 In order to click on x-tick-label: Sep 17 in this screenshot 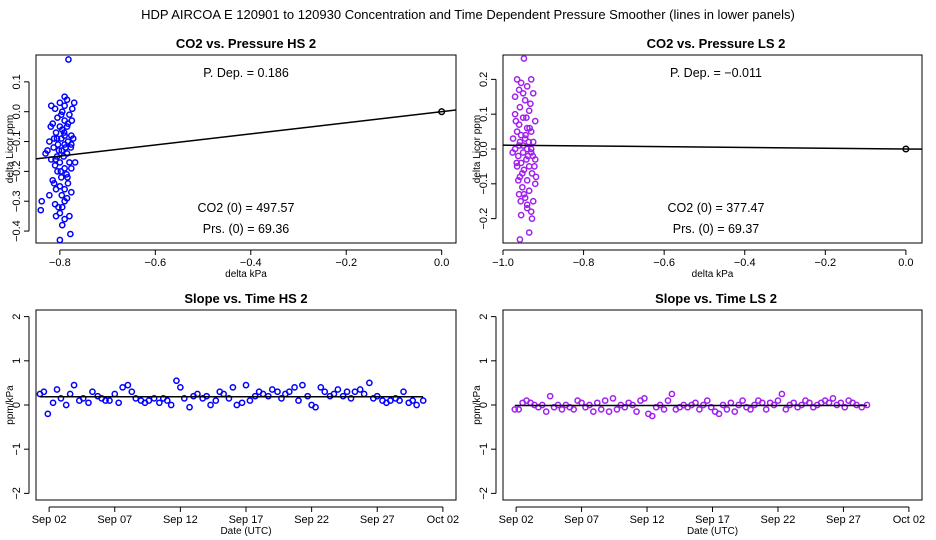, I will do `click(712, 520)`.